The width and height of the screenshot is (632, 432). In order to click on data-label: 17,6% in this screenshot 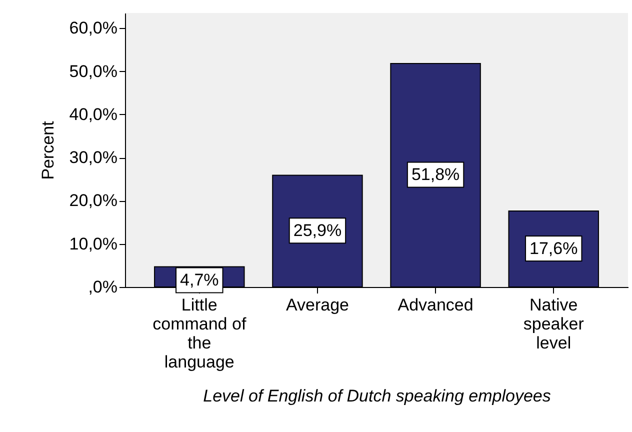, I will do `click(554, 248)`.